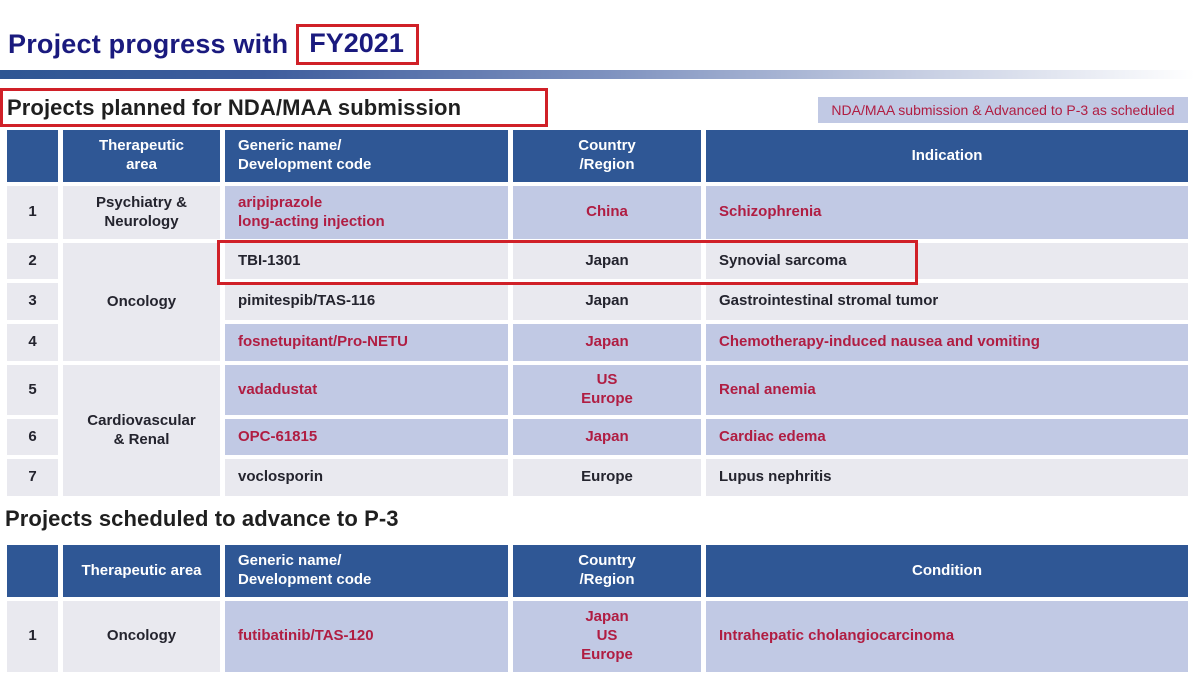 The width and height of the screenshot is (1195, 695). What do you see at coordinates (947, 390) in the screenshot?
I see `cell-indication: Renal anemia` at bounding box center [947, 390].